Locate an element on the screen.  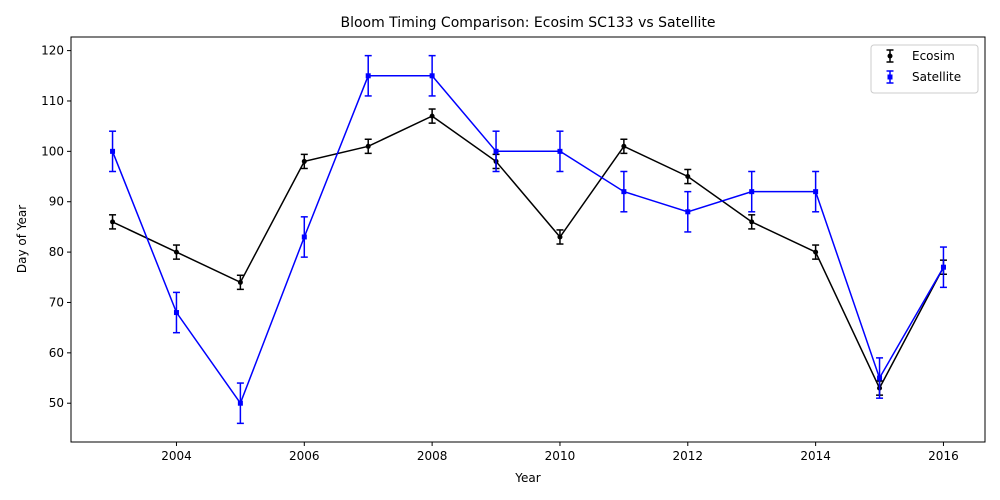
y-tick-label: 60 is located at coordinates (56, 353).